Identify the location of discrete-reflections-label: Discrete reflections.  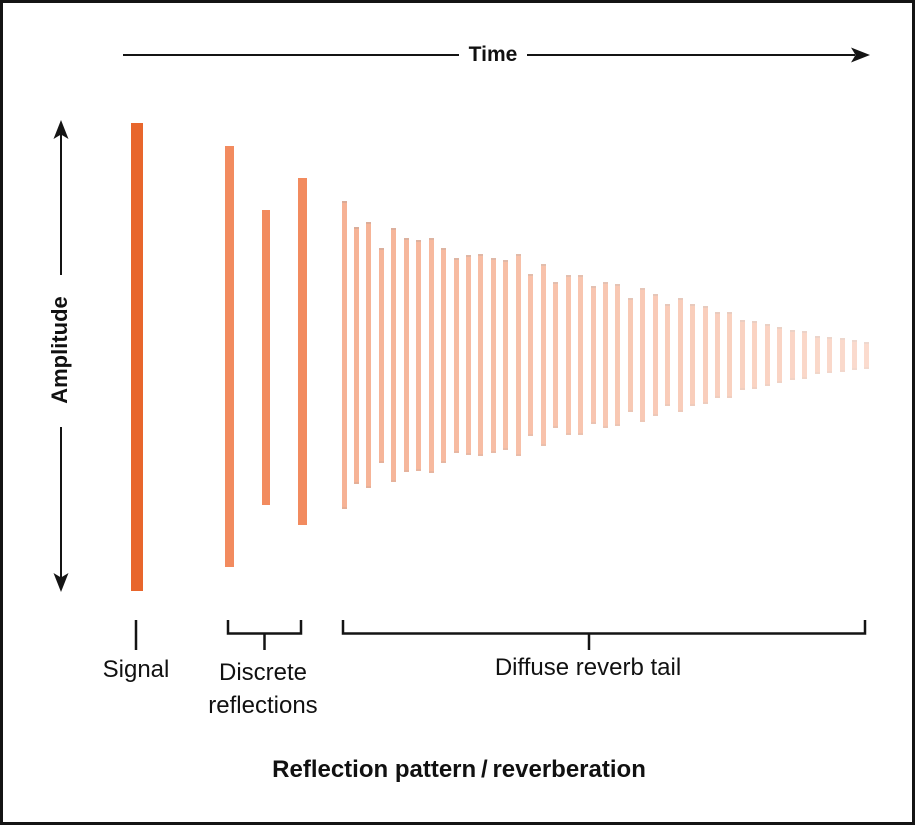
(263, 689).